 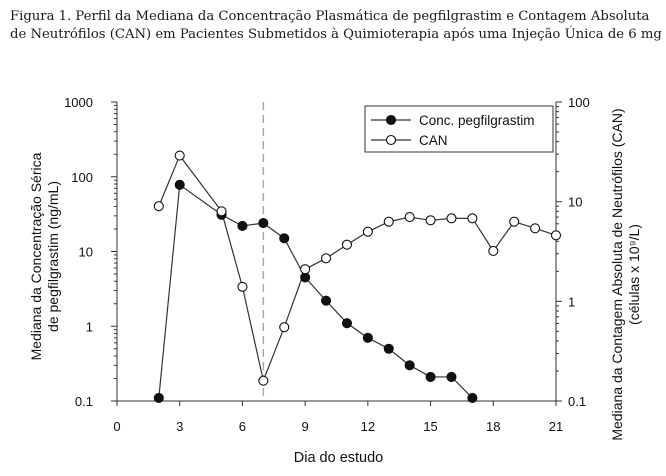 I want to click on x-tick-label: 21, so click(x=556, y=426).